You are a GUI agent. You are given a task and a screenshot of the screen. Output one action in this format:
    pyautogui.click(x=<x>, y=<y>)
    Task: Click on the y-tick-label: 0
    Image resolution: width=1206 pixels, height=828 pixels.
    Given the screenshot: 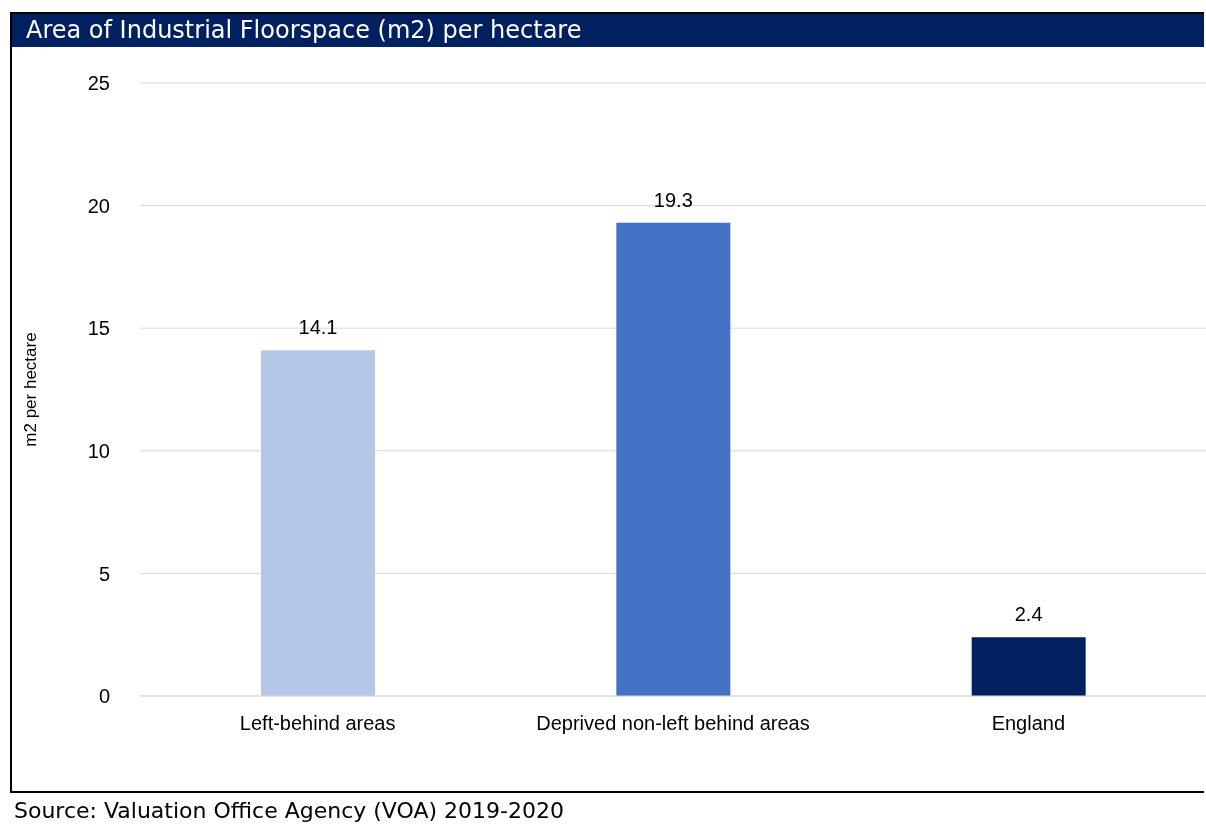 What is the action you would take?
    pyautogui.click(x=104, y=696)
    